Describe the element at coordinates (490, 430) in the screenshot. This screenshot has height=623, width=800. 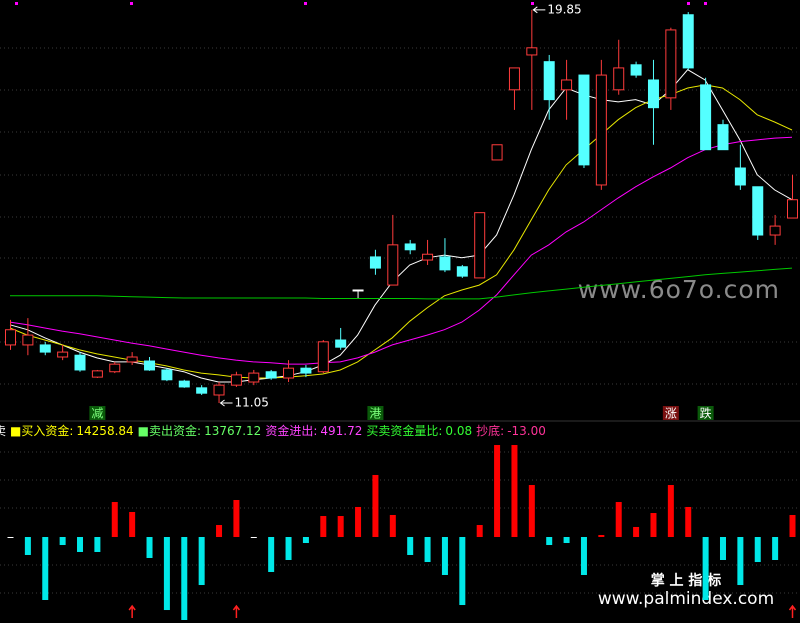
I see `indicator-label: 抄底:` at that location.